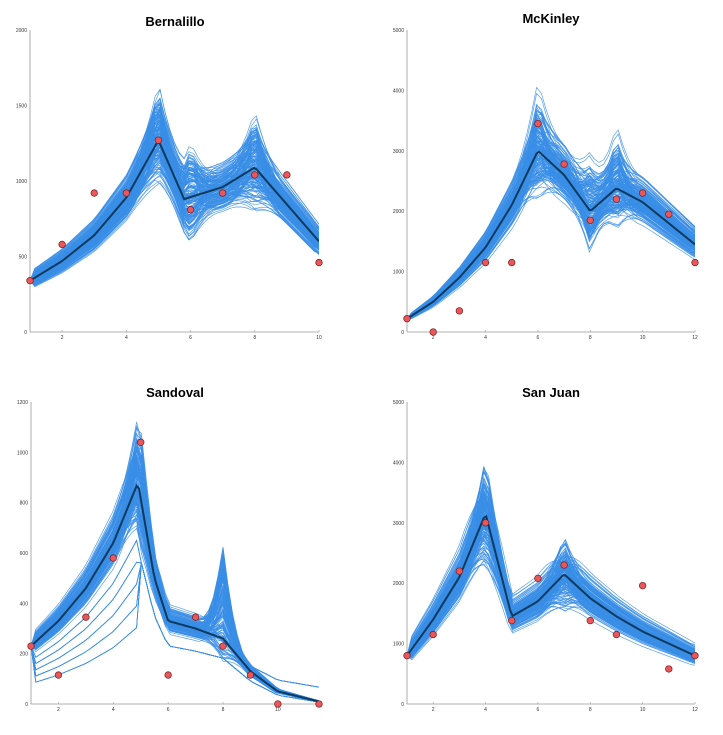 Image resolution: width=723 pixels, height=735 pixels. What do you see at coordinates (175, 392) in the screenshot?
I see `chart-title: Sandoval` at bounding box center [175, 392].